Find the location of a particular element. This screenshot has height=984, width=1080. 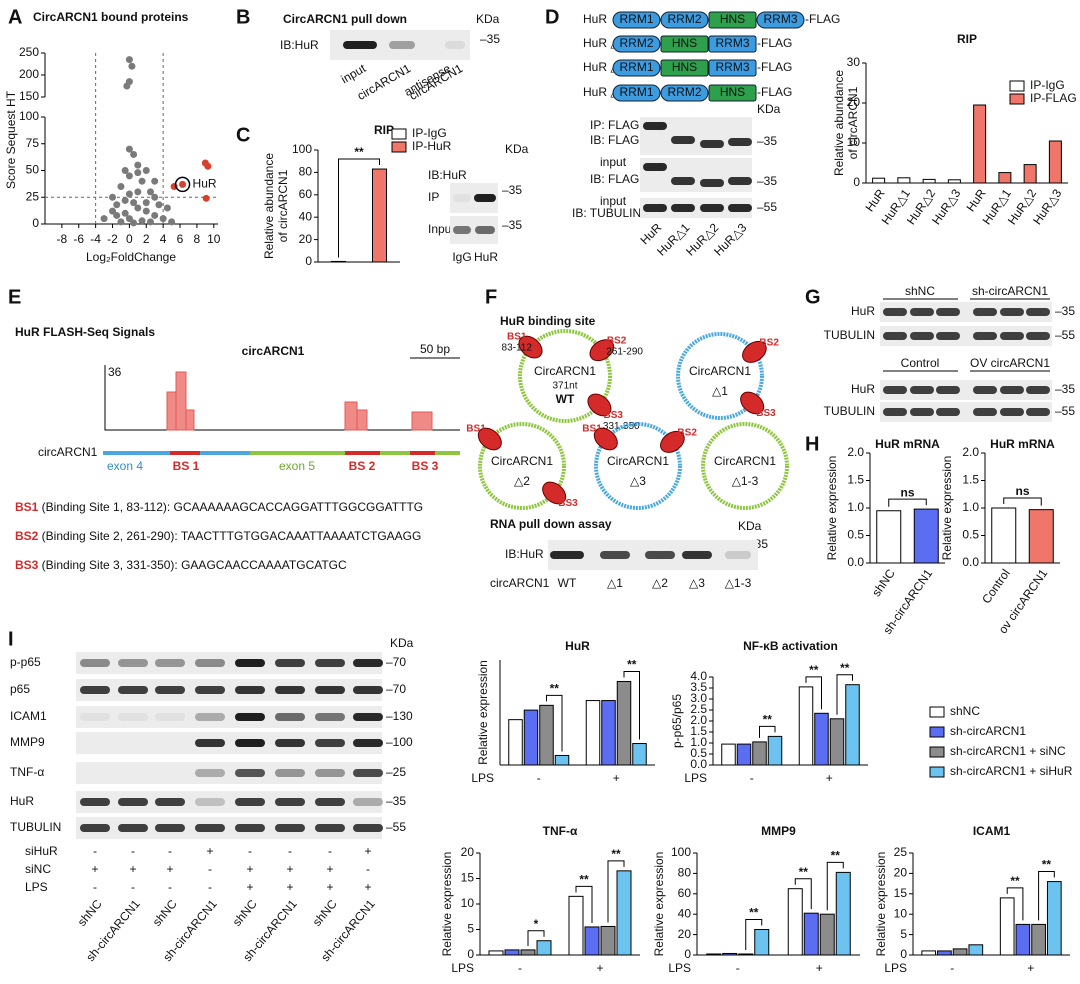

y-axis-label: Relative expression is located at coordinates (947, 508).